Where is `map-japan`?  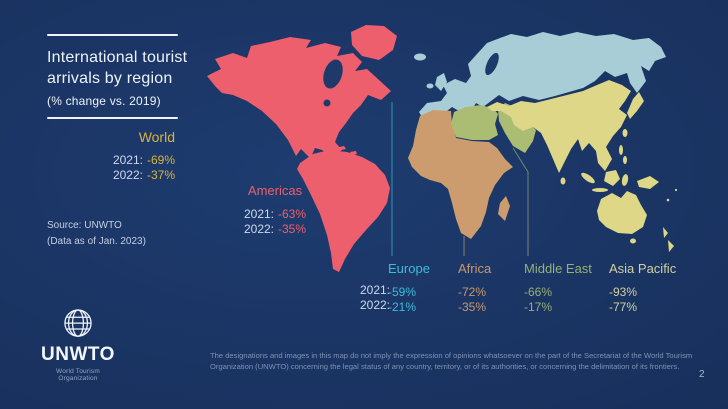
map-japan is located at coordinates (635, 105).